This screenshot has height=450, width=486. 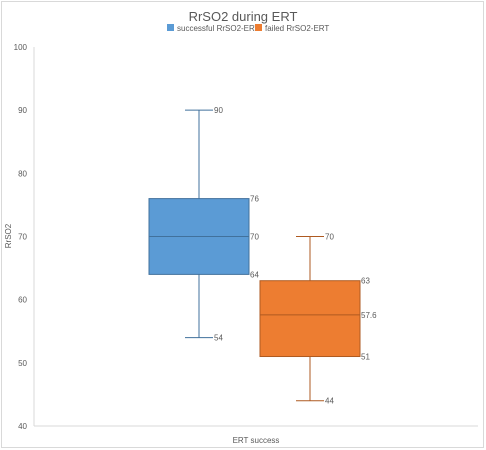 What do you see at coordinates (254, 274) in the screenshot?
I see `label-q1: 64` at bounding box center [254, 274].